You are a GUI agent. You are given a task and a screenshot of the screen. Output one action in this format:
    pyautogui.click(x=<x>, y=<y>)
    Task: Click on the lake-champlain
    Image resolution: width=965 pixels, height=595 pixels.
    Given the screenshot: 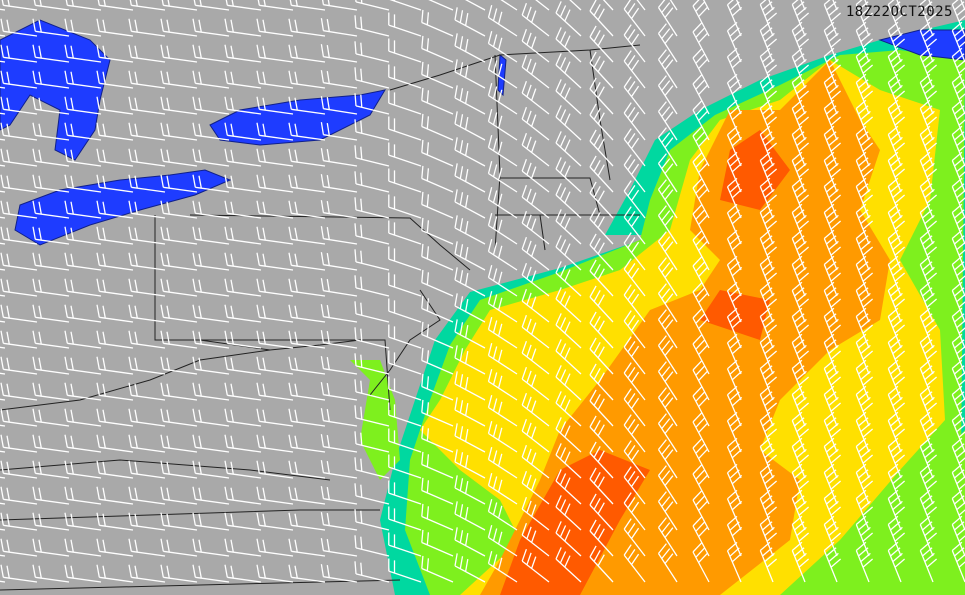 What is the action you would take?
    pyautogui.click(x=502, y=75)
    